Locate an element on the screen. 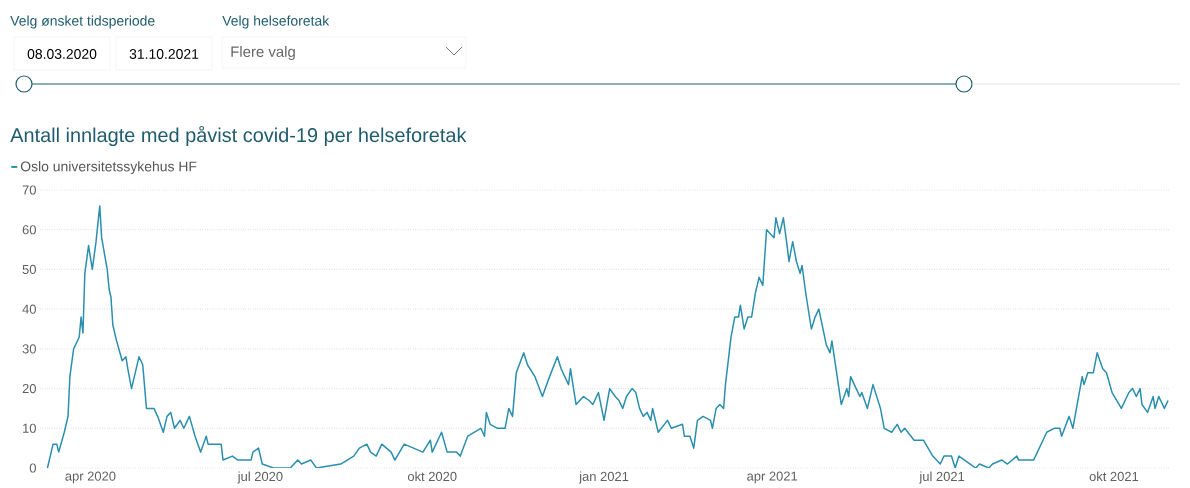 The height and width of the screenshot is (488, 1190). text: 31.10.2021 is located at coordinates (164, 54).